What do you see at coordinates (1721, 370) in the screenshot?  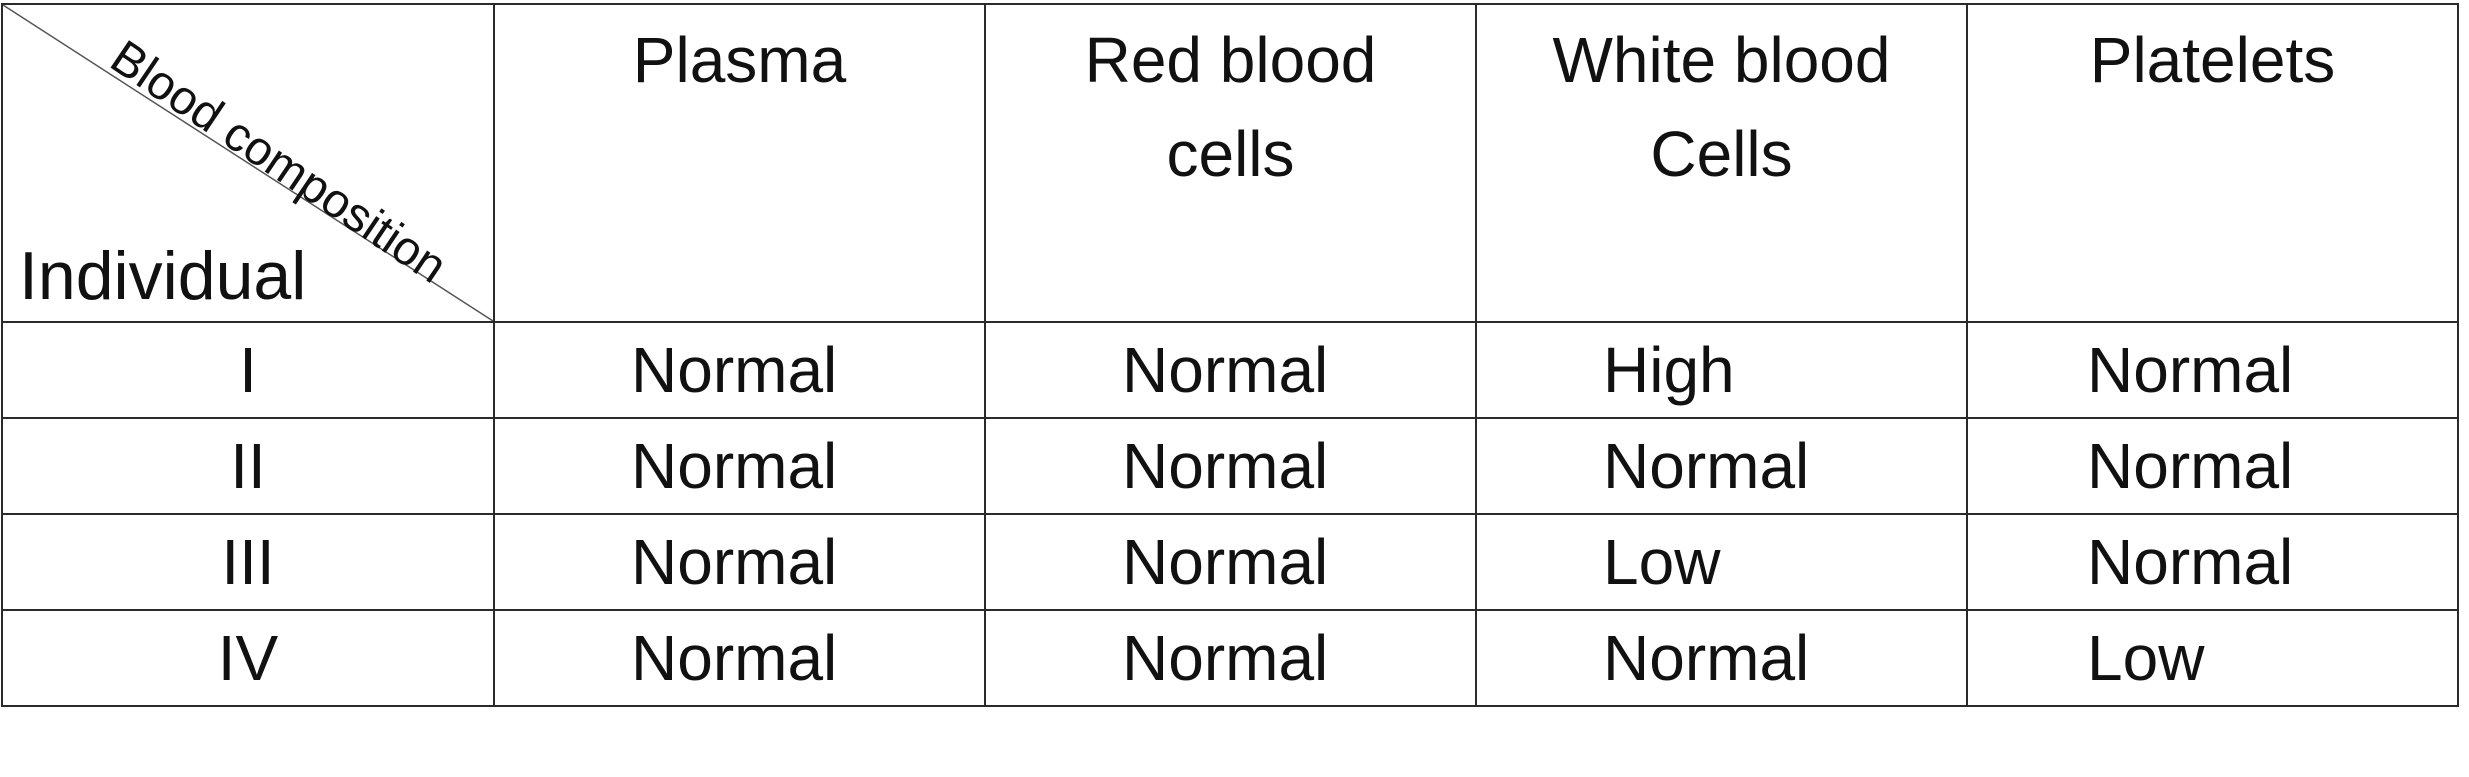 I see `cell-white-blood-cells: High` at bounding box center [1721, 370].